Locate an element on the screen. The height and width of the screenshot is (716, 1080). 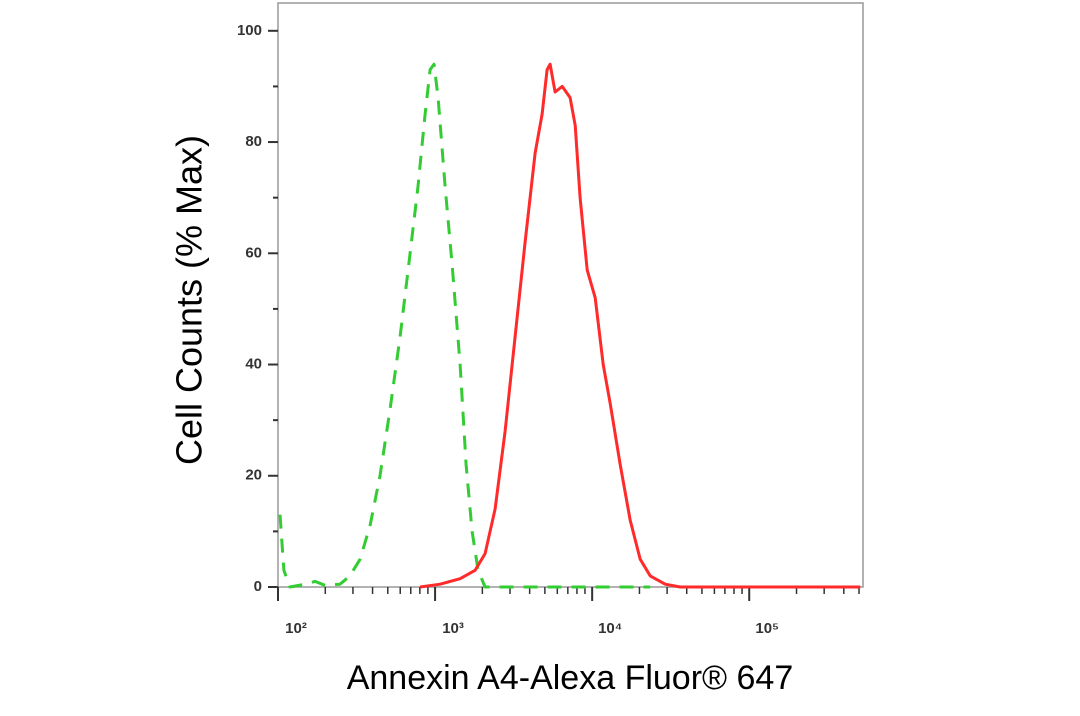
y-axis-label: Cell Counts (% Max) is located at coordinates (189, 300).